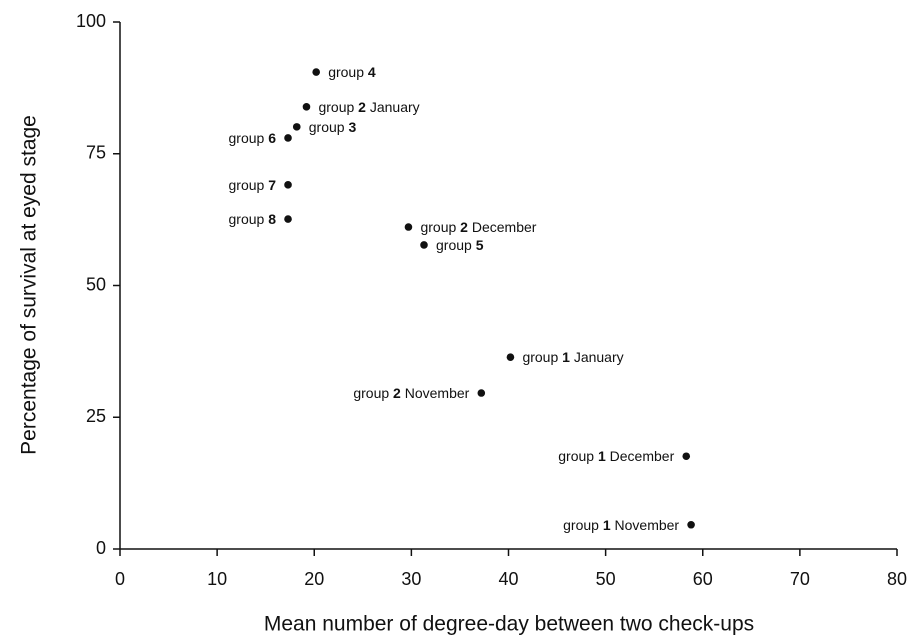  Describe the element at coordinates (96, 284) in the screenshot. I see `y-tick-label: 50` at that location.